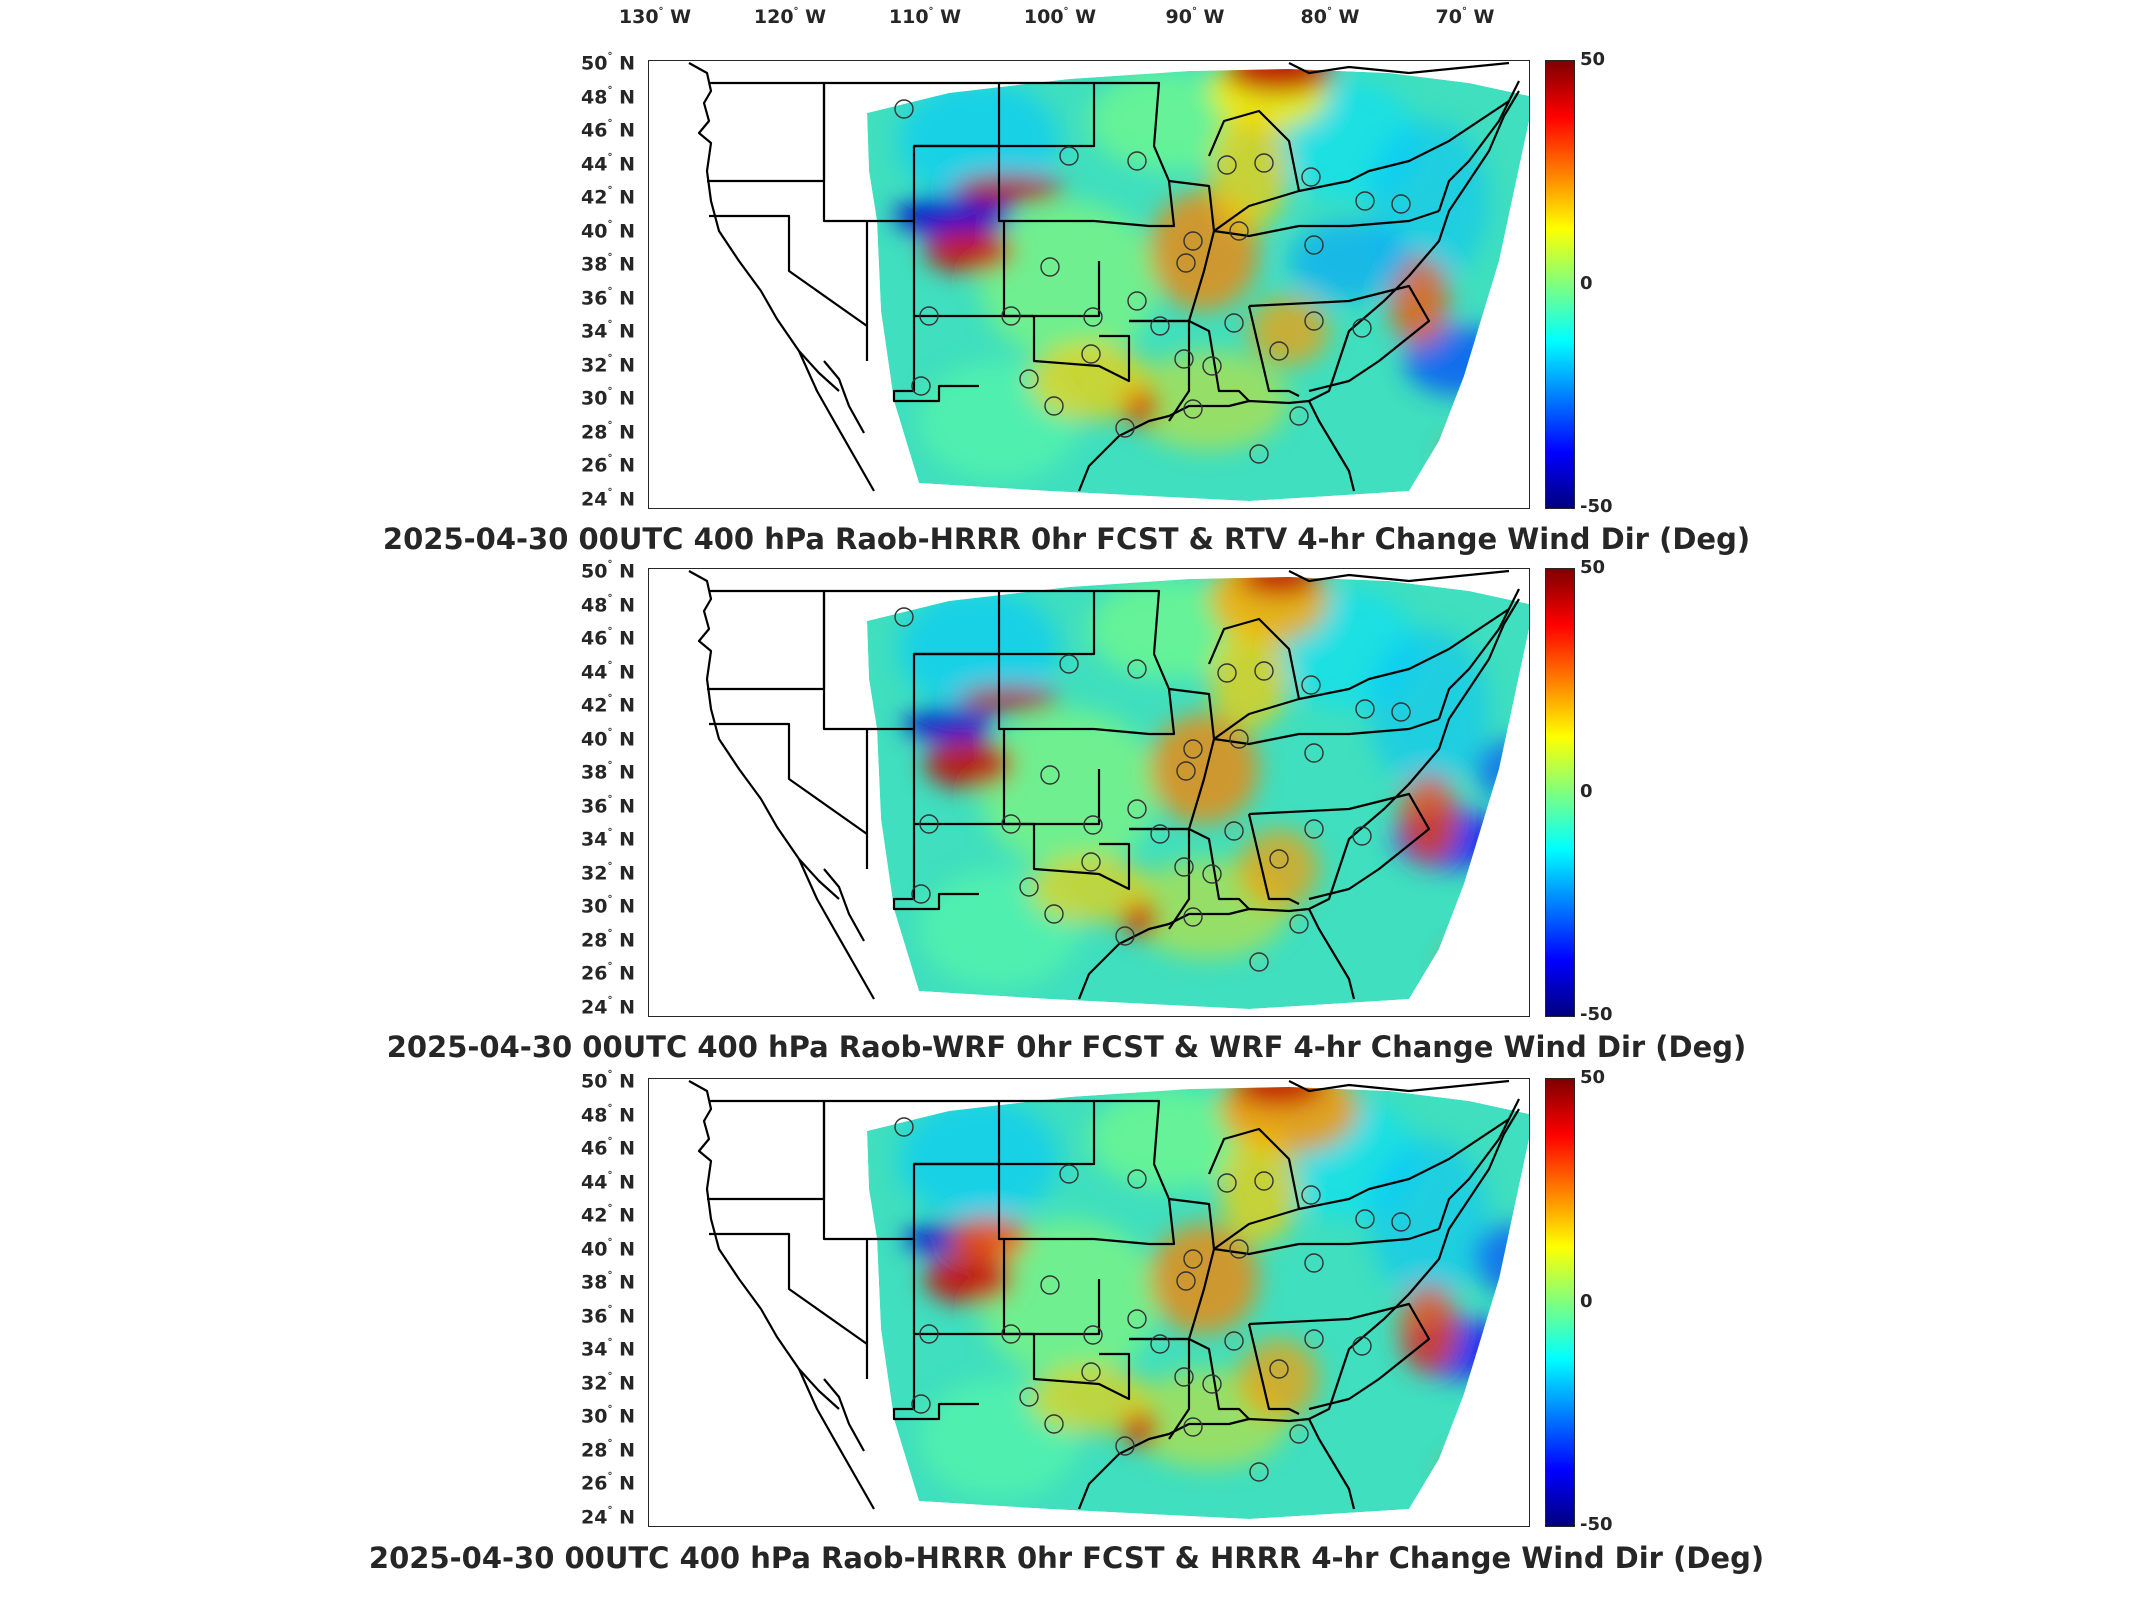  Describe the element at coordinates (925, 16) in the screenshot. I see `lon-label: 110° W` at that location.